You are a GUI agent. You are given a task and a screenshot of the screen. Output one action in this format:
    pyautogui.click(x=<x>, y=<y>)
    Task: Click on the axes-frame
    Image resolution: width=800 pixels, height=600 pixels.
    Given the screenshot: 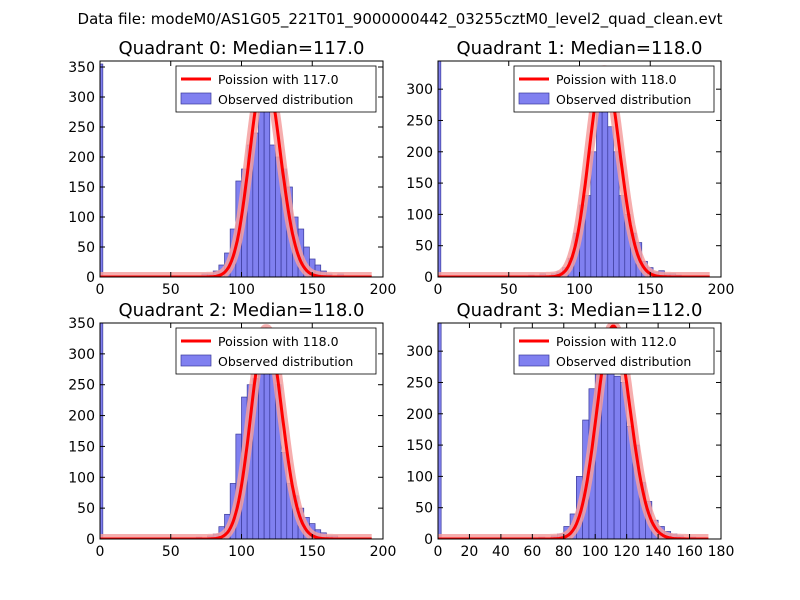 What is the action you would take?
    pyautogui.click(x=579, y=431)
    